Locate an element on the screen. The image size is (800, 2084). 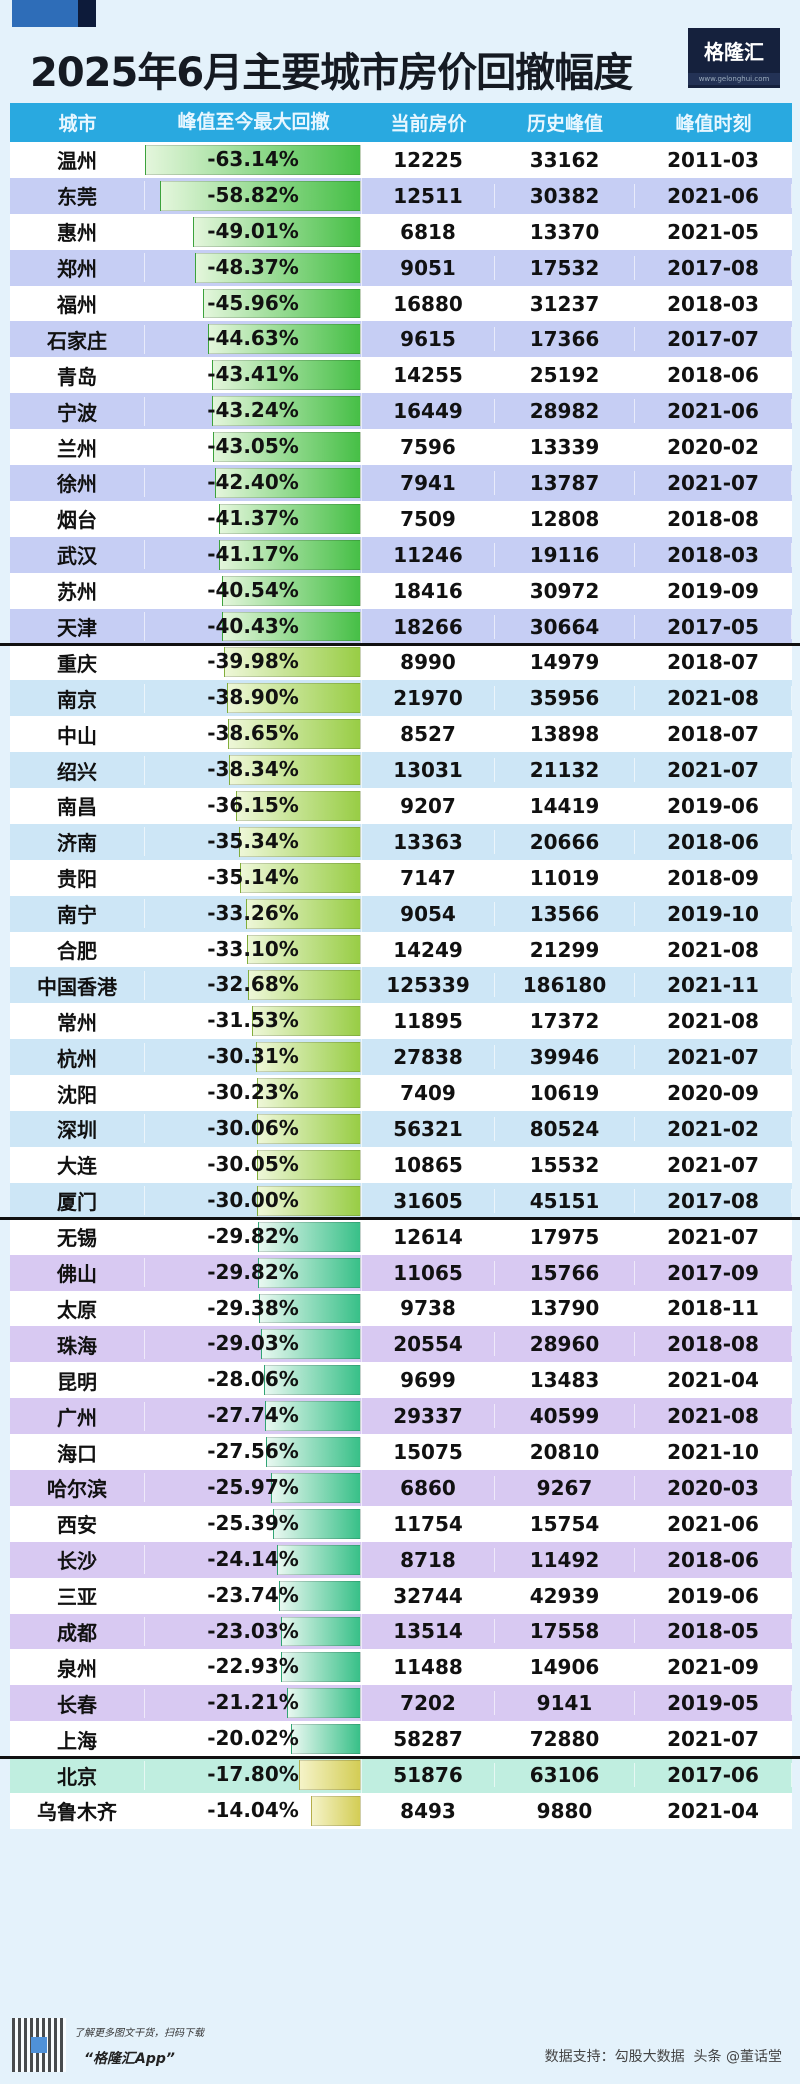
cell-drawdown: -29.82% is located at coordinates (253, 1272).